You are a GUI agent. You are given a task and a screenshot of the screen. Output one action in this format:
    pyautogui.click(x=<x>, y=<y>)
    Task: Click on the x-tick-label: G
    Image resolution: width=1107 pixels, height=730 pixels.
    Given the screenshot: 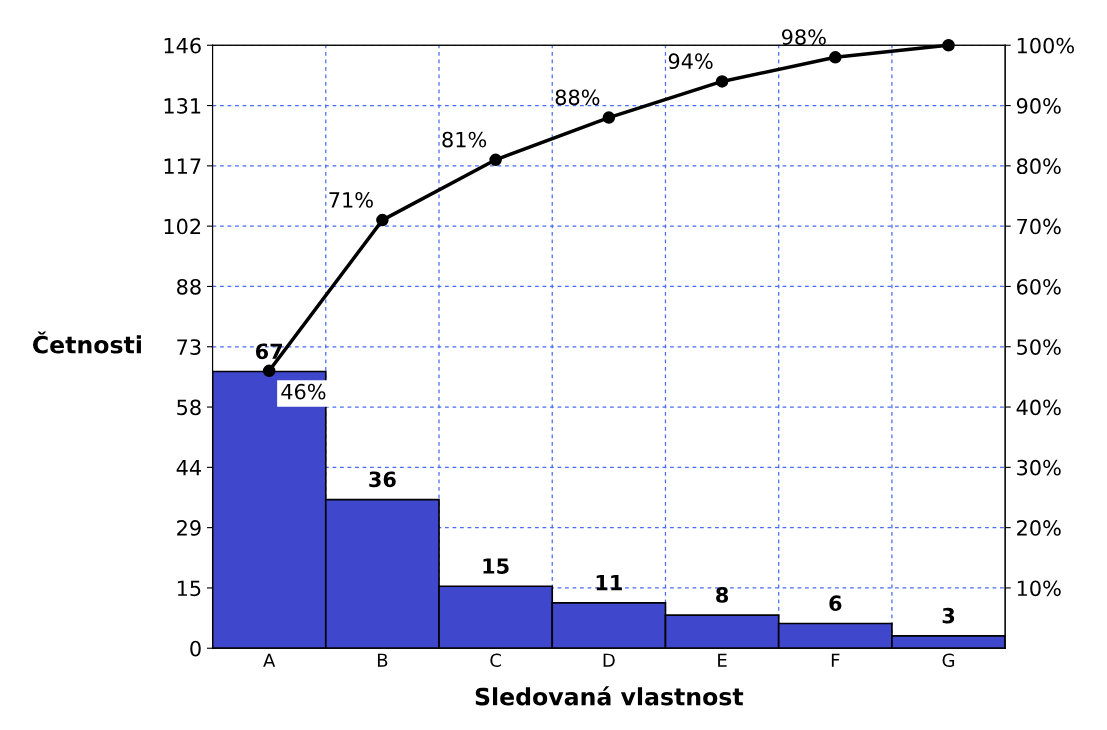 What is the action you would take?
    pyautogui.click(x=948, y=660)
    